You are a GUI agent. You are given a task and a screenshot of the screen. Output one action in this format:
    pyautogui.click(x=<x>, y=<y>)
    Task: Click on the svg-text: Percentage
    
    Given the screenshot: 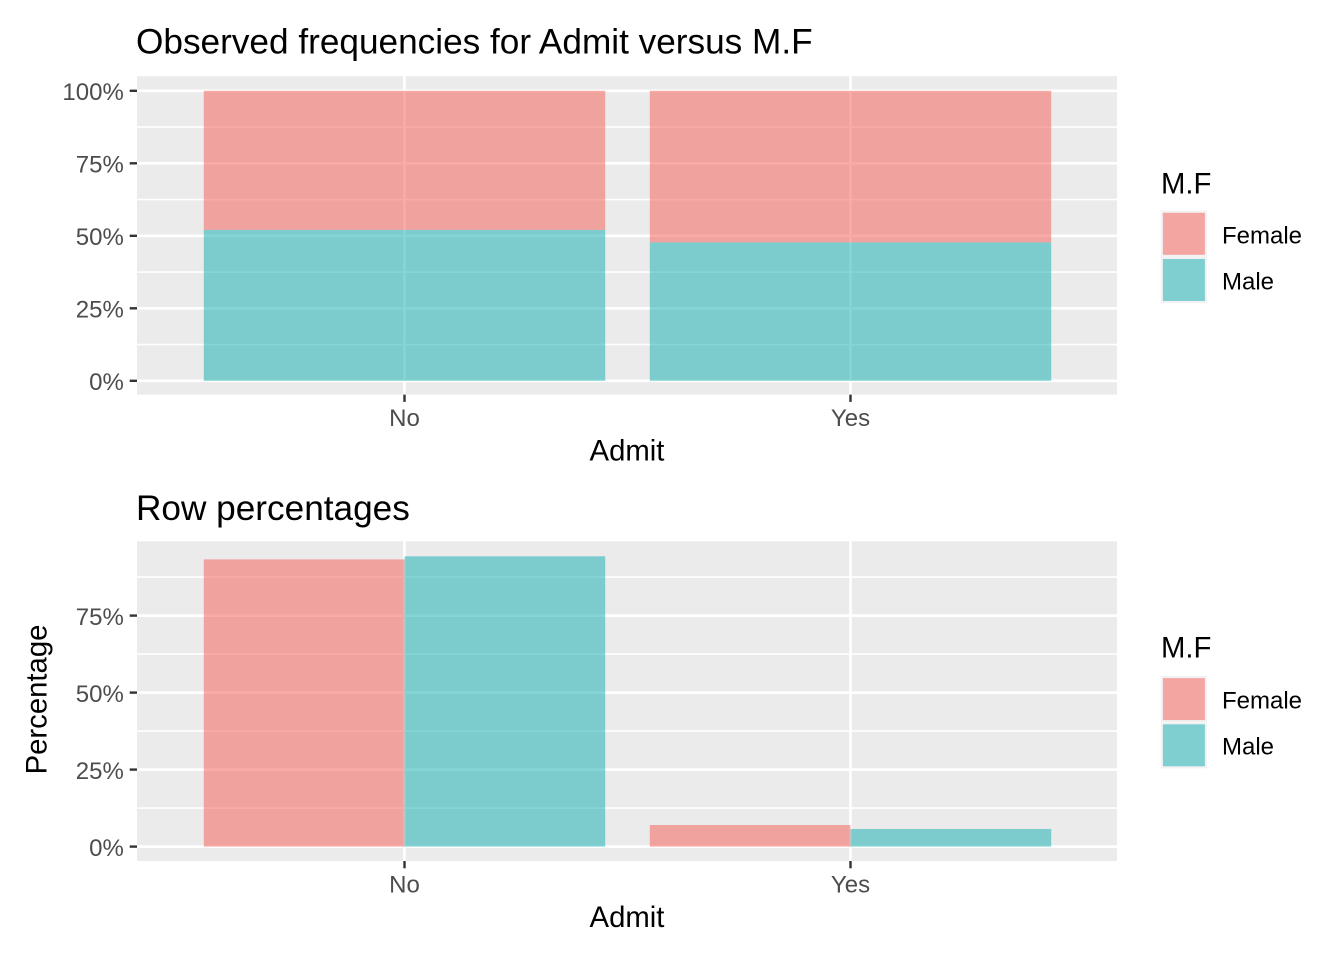 What is the action you would take?
    pyautogui.click(x=37, y=700)
    